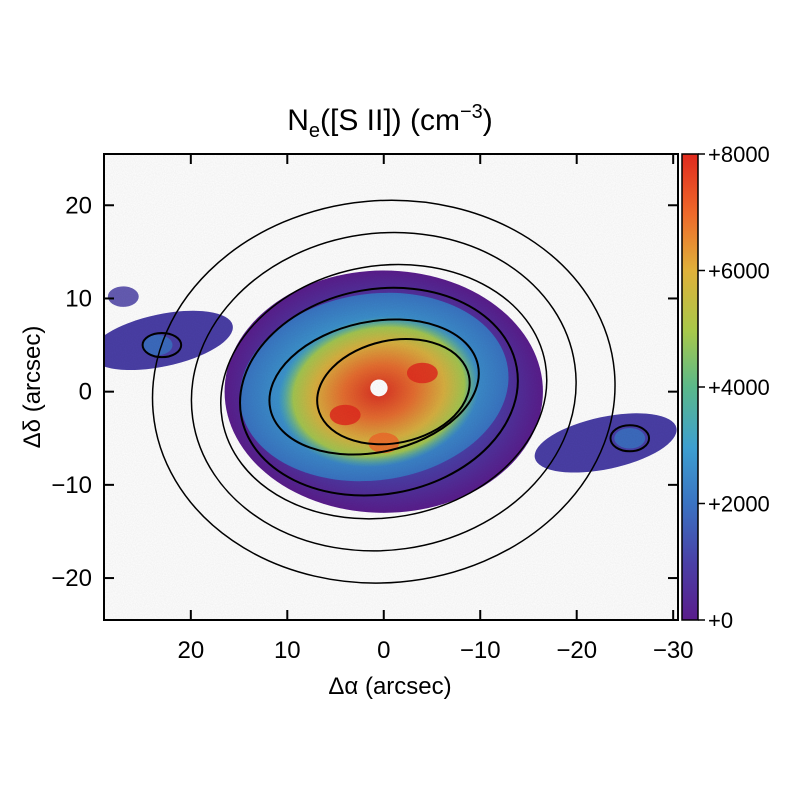 This screenshot has width=806, height=806. Describe the element at coordinates (383, 650) in the screenshot. I see `x-tick-label: 0` at that location.